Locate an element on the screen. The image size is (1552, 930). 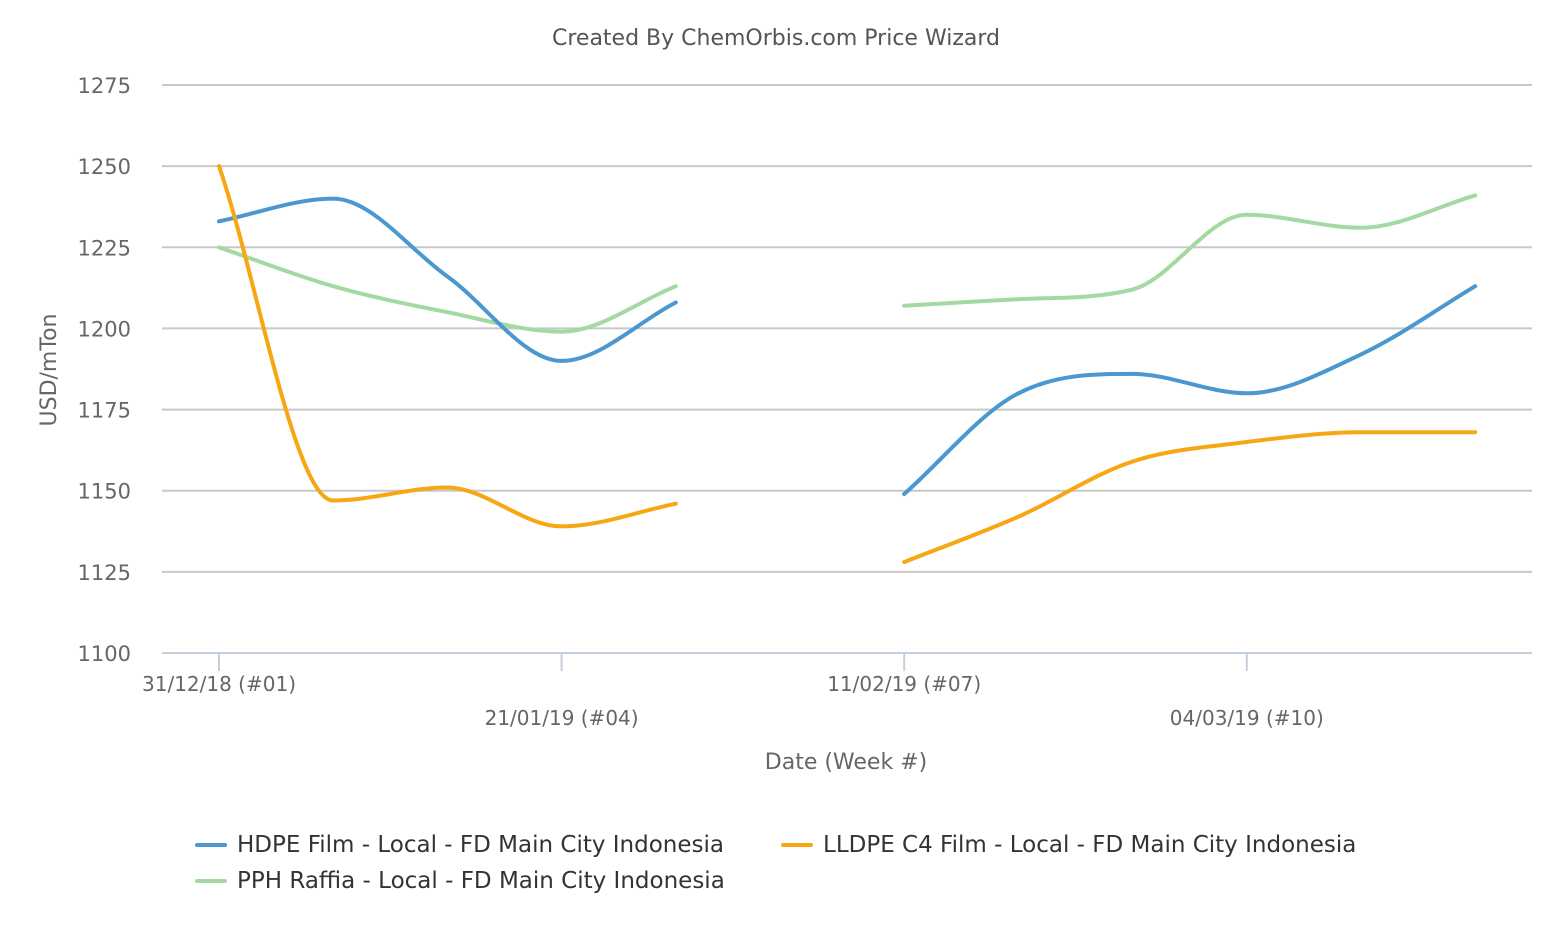
y-tick-labels: 1100 1125 1150 1175 1200 1225 1250 1275 is located at coordinates (104, 370).